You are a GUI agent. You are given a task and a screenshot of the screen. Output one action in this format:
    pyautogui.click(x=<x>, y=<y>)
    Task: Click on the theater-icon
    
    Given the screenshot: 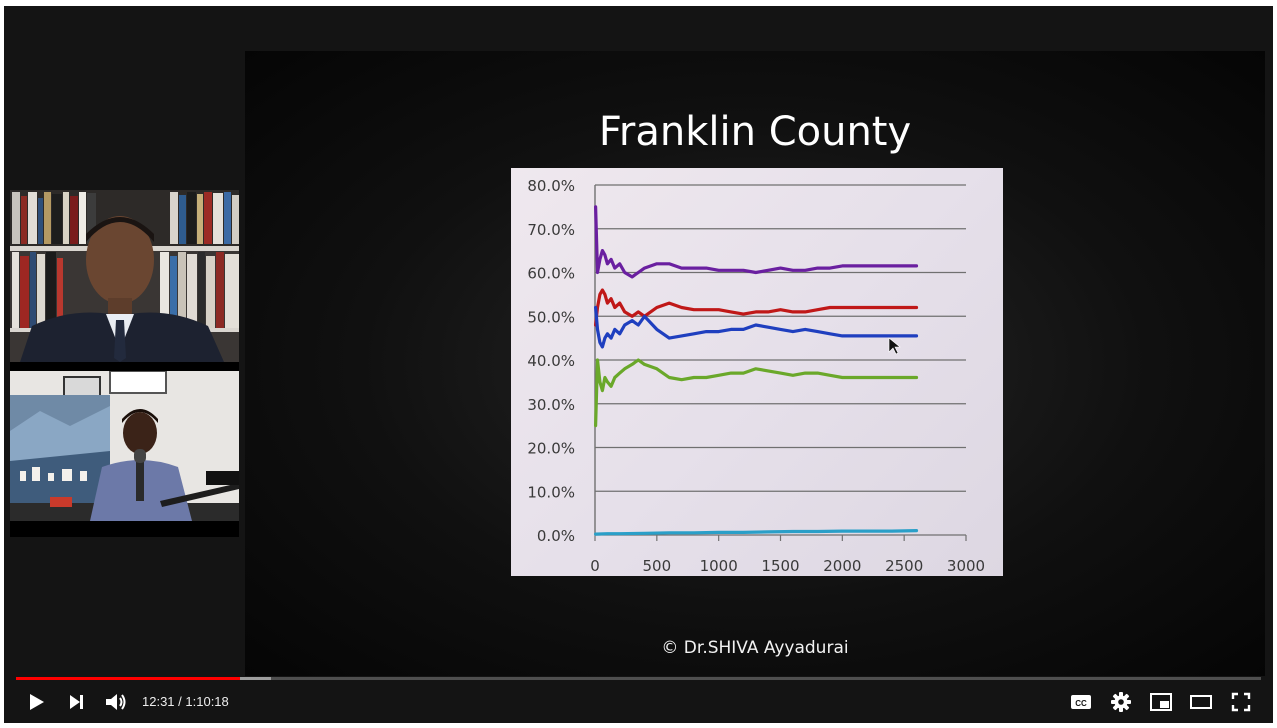 What is the action you would take?
    pyautogui.click(x=1201, y=702)
    